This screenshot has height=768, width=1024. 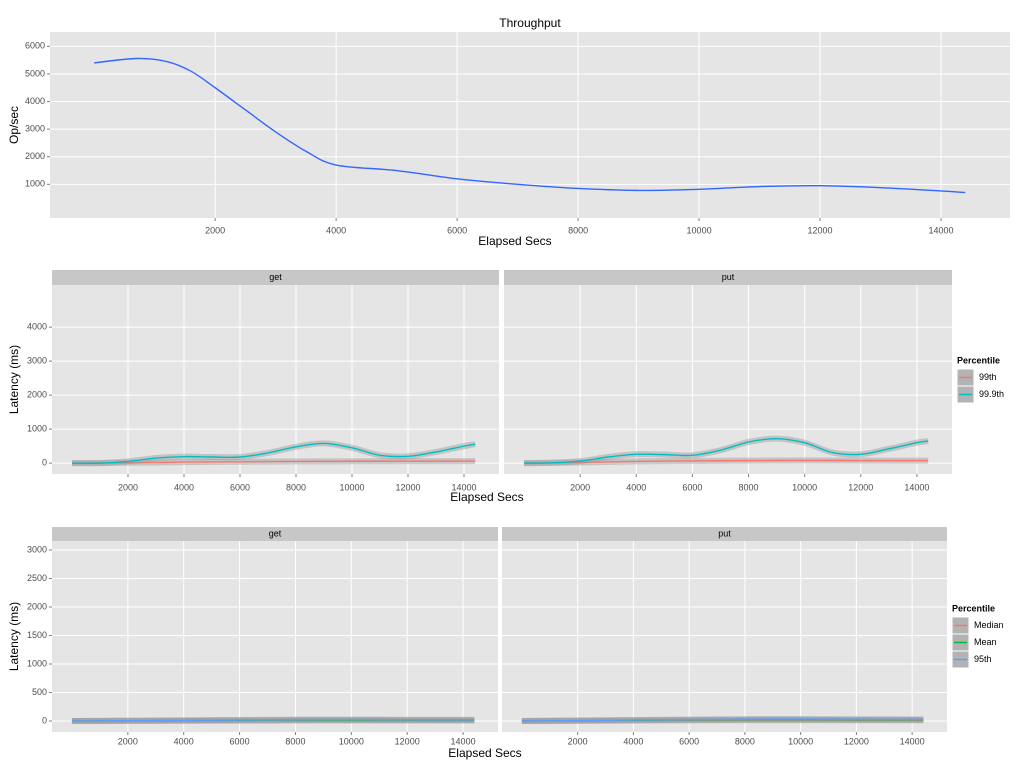 I want to click on y-axis-label: Op/sec, so click(x=14, y=125).